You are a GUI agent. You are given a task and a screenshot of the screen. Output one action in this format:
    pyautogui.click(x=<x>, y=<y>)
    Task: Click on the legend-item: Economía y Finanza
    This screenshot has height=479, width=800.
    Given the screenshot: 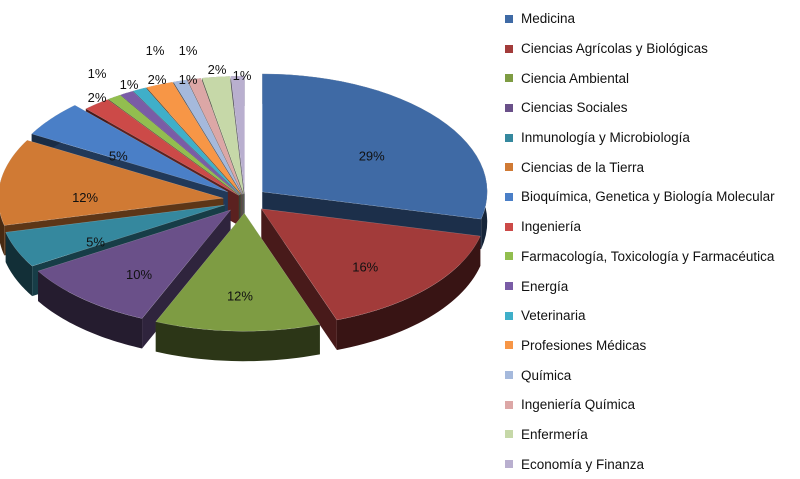 What is the action you would take?
    pyautogui.click(x=640, y=464)
    